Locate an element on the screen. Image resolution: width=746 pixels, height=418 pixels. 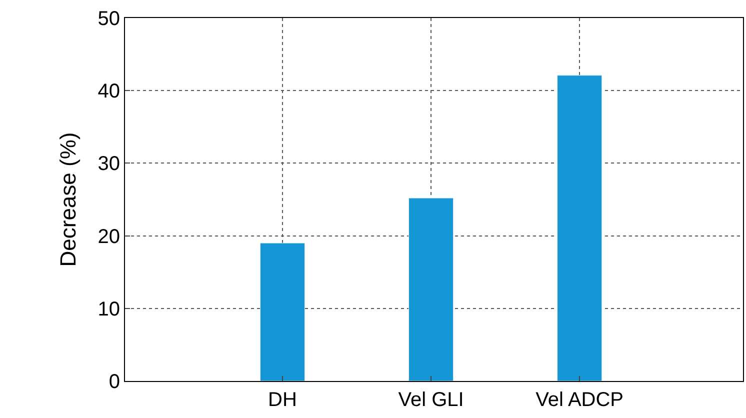
y-tick-label: 0 is located at coordinates (114, 382).